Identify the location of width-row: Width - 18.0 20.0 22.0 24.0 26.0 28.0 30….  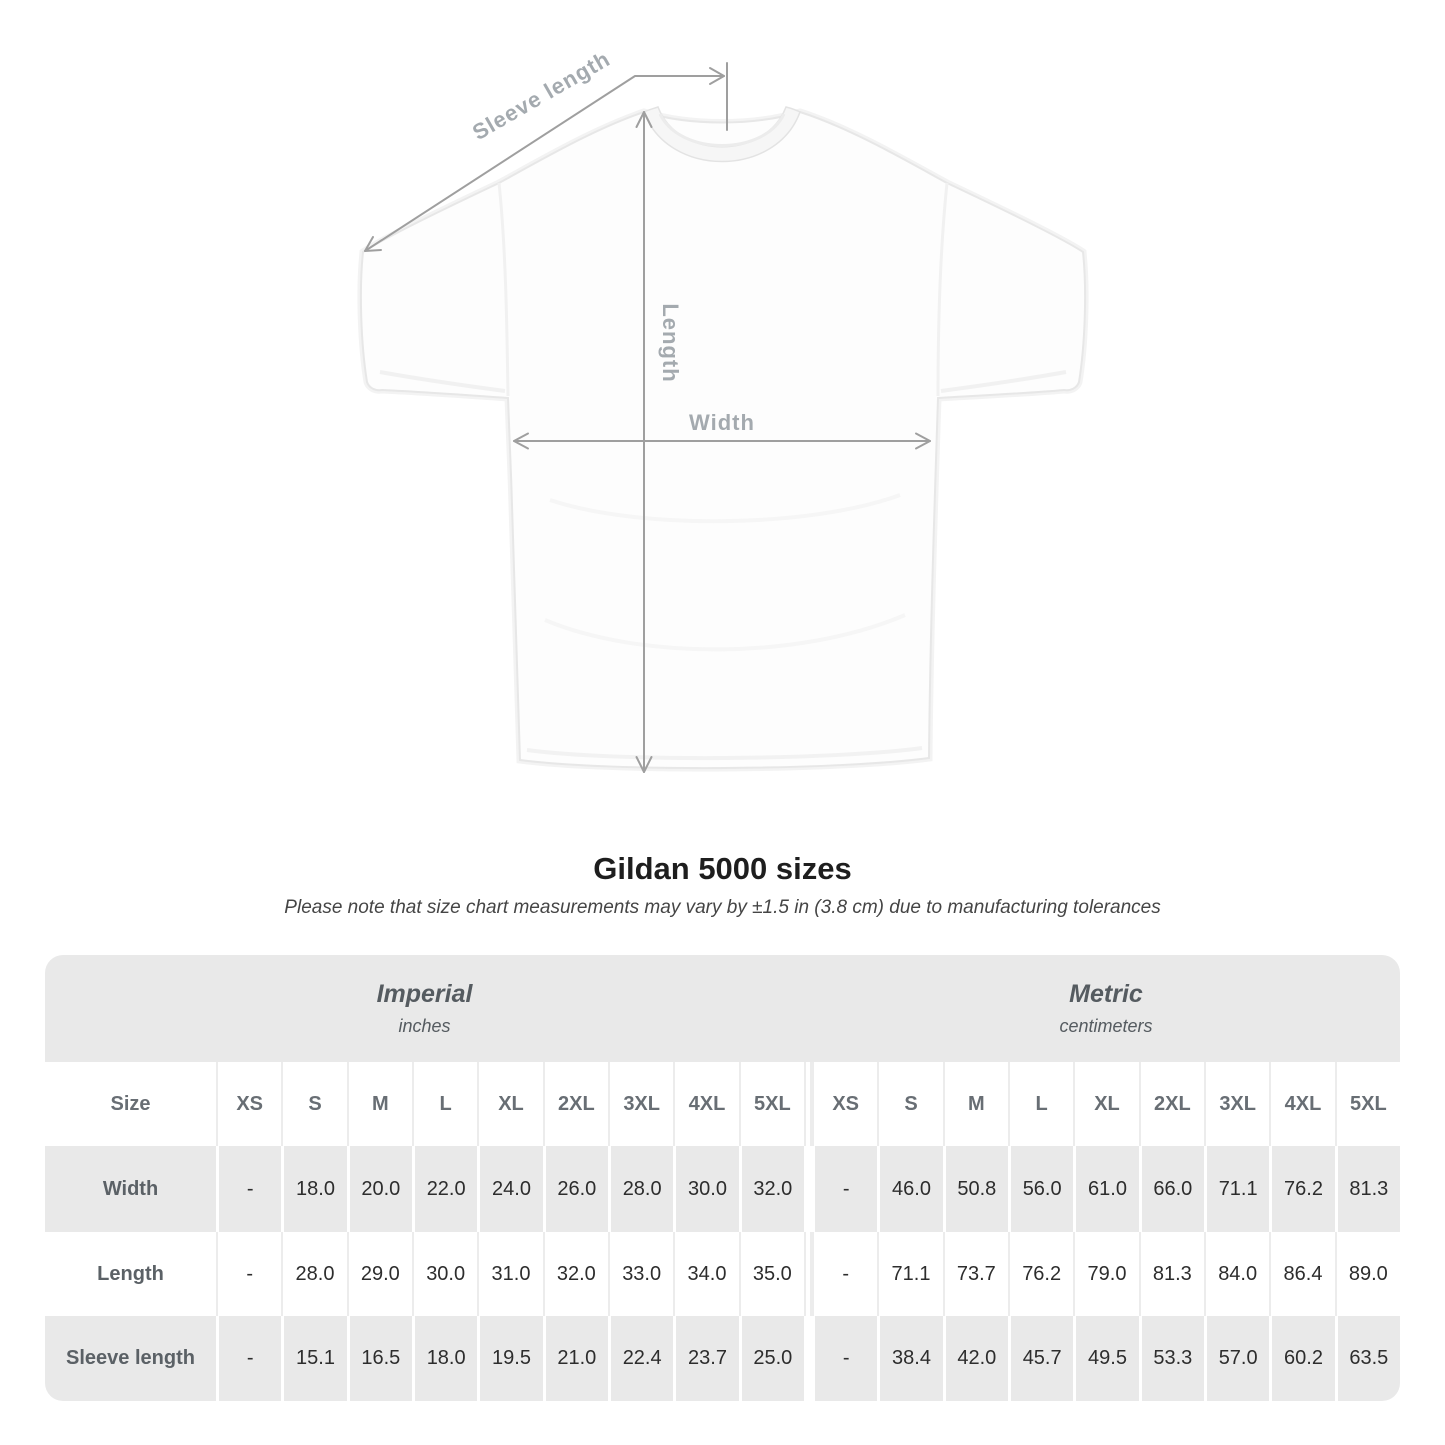
(722, 1189).